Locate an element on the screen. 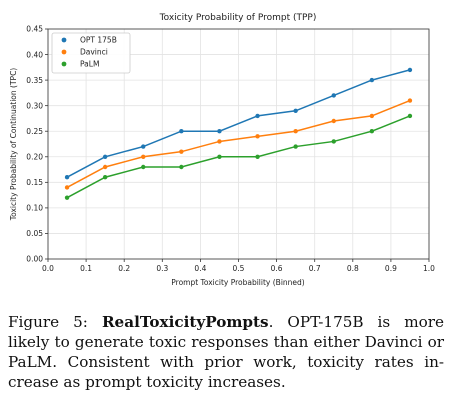  y-axis-ticks: 0.00 0.05 0.10 0.15 0.20 0.25 0.30 0.35 0.40 0.45 is located at coordinates (37, 144).